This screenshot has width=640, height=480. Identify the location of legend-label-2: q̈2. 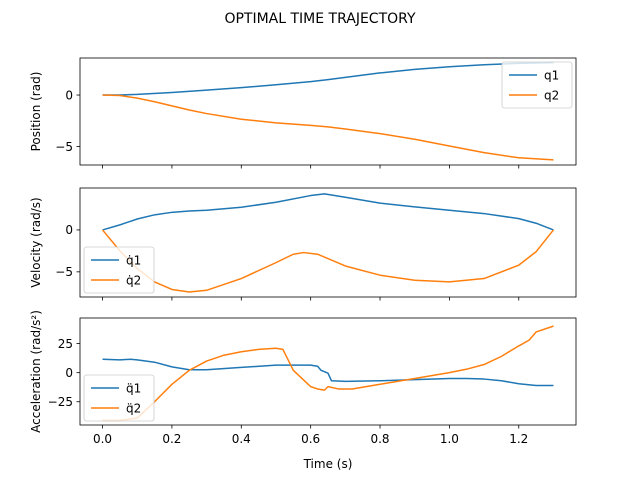
(133, 408).